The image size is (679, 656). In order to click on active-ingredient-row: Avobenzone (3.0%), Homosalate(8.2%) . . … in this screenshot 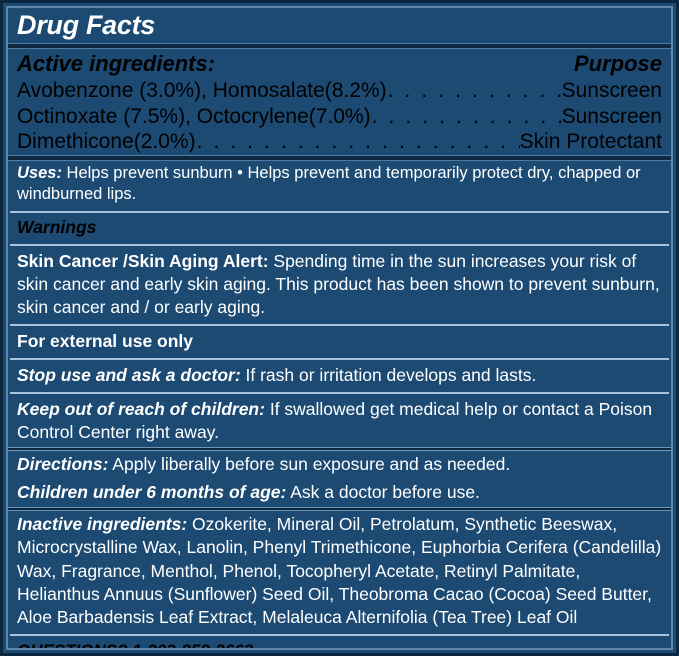, I will do `click(339, 91)`.